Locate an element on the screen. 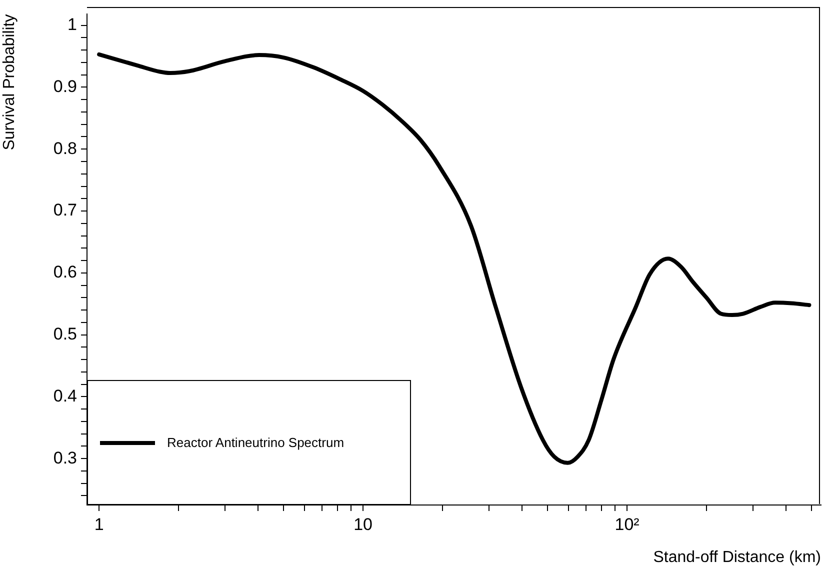  y-tick-label: 0.3 is located at coordinates (65, 458).